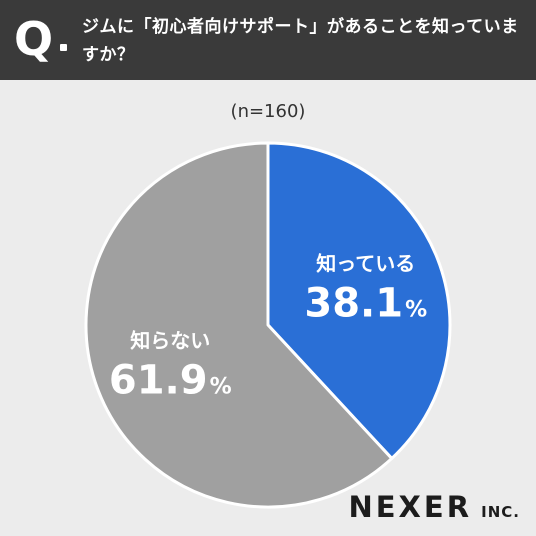 The height and width of the screenshot is (536, 536). Describe the element at coordinates (34, 39) in the screenshot. I see `question-mark-q: Q` at that location.